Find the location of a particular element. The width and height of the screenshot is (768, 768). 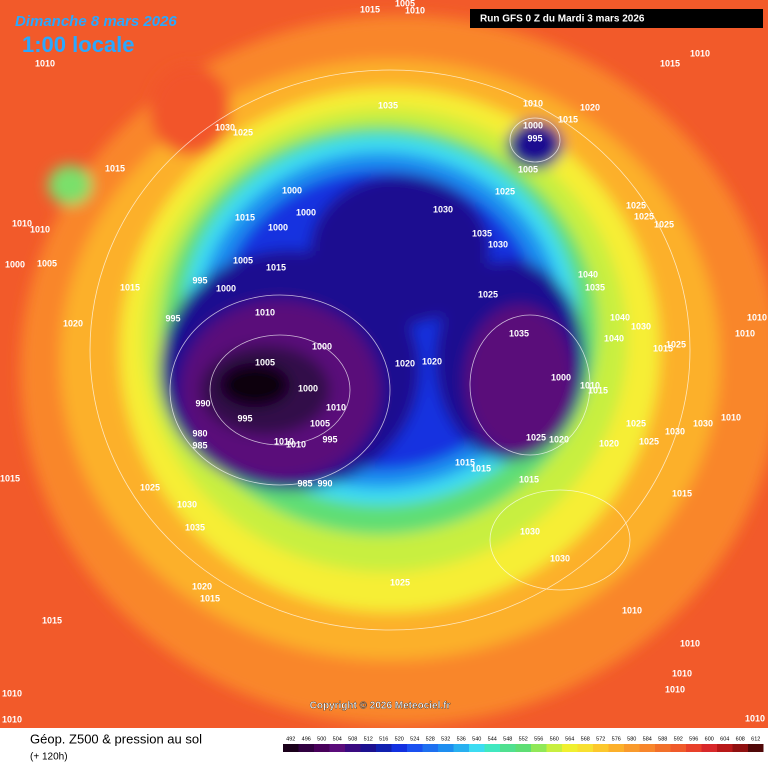

scale-label: 612 is located at coordinates (755, 739).